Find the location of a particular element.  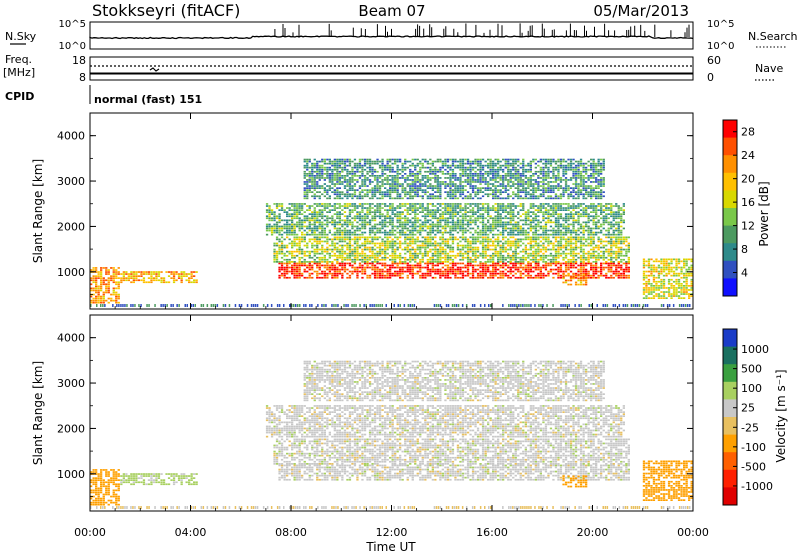

cpid-mode: normal (fast) 151 is located at coordinates (148, 99).